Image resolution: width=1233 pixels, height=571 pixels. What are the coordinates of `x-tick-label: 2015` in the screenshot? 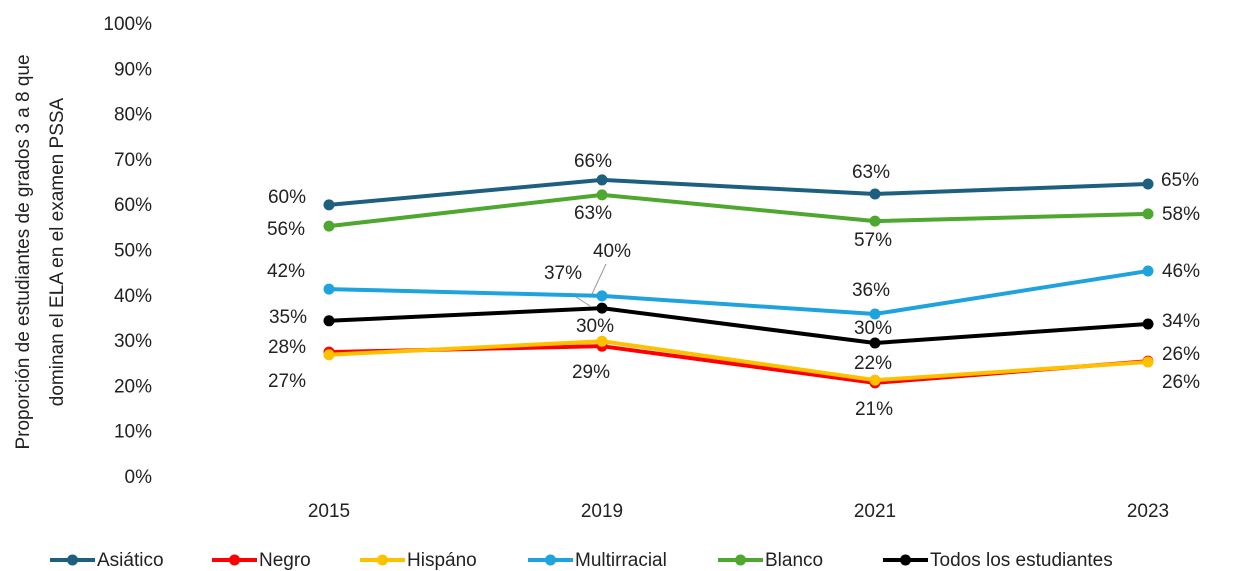 It's located at (329, 511).